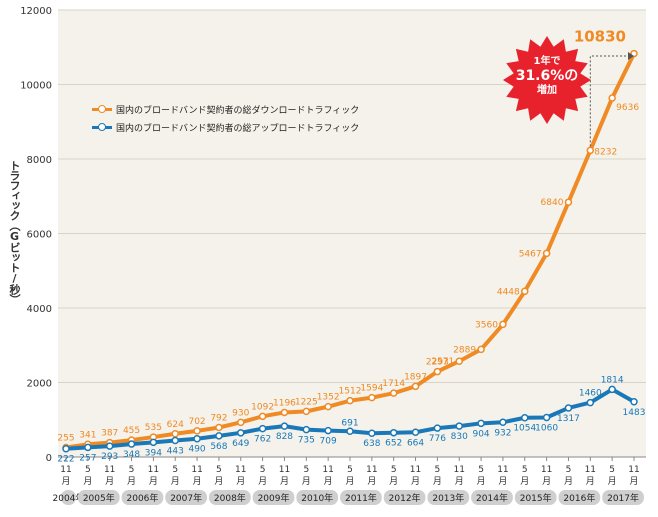 This screenshot has height=517, width=658. Describe the element at coordinates (196, 450) in the screenshot. I see `upload-value-label: 490` at that location.